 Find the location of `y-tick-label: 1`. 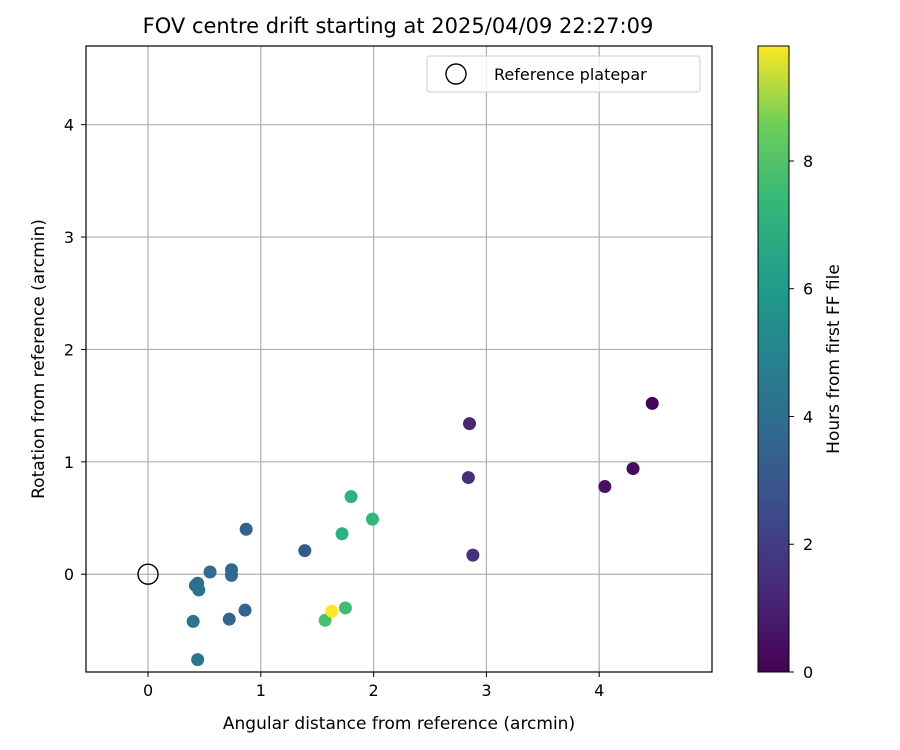

y-tick-label: 1 is located at coordinates (69, 462).